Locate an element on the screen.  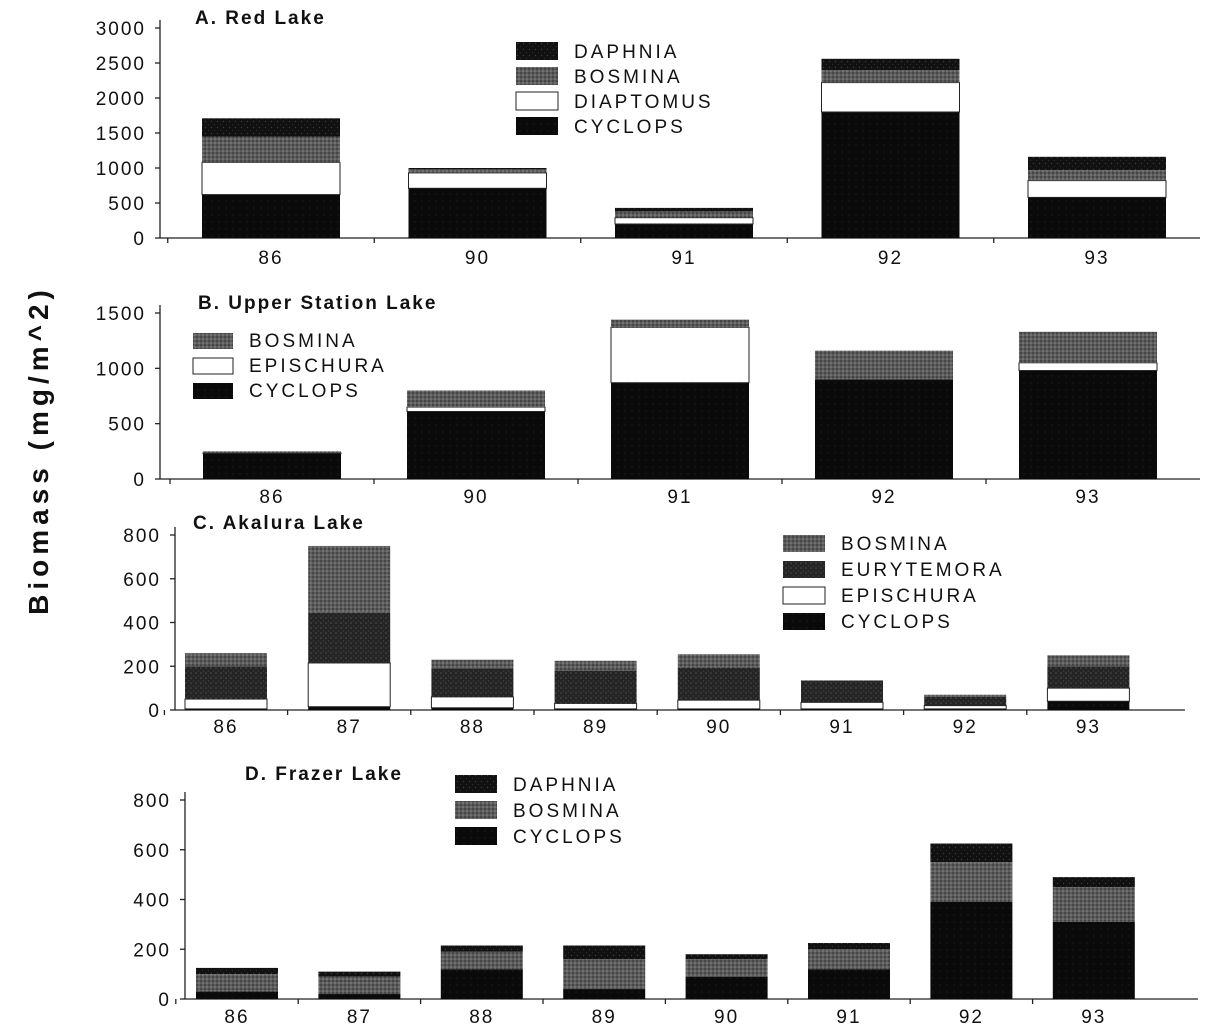
y-axis-label: Biomass (mg/m^2) is located at coordinates (38, 450).